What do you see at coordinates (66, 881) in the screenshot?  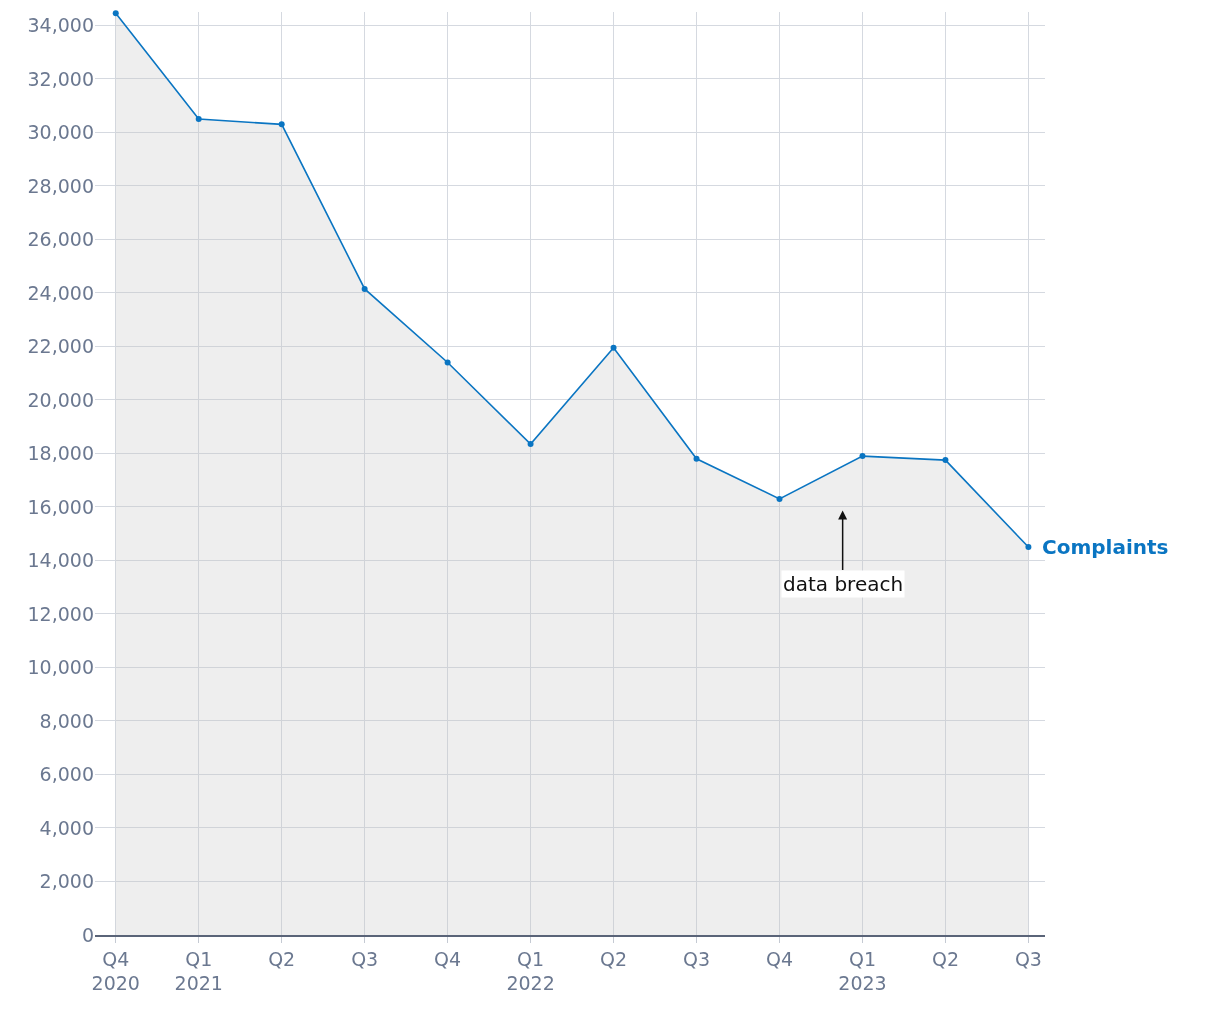 I see `y-tick-label: 2,000` at bounding box center [66, 881].